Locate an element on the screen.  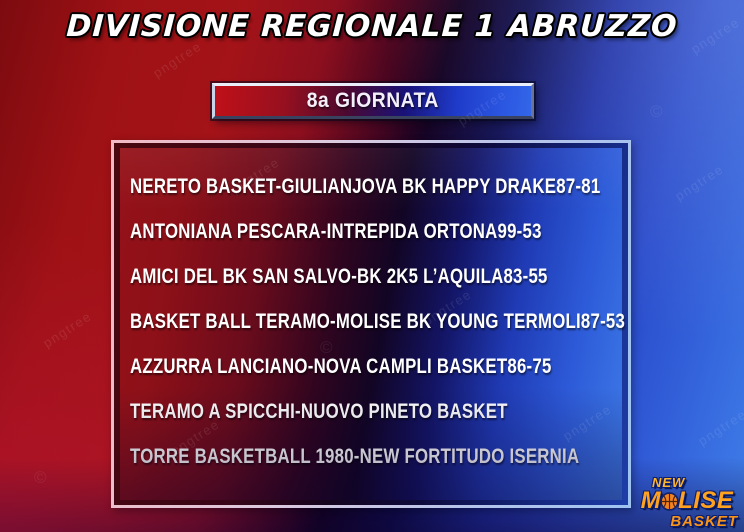
match-label: NERETO BASKET-GIULIANJOVA BK HAPPY DRAKE is located at coordinates (343, 186).